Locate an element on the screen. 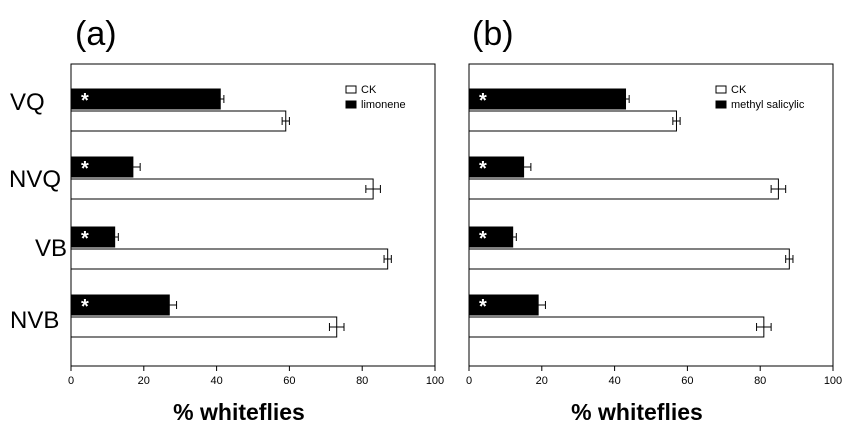 Image resolution: width=847 pixels, height=428 pixels. x-tick-label-a-0: 0 is located at coordinates (71, 381).